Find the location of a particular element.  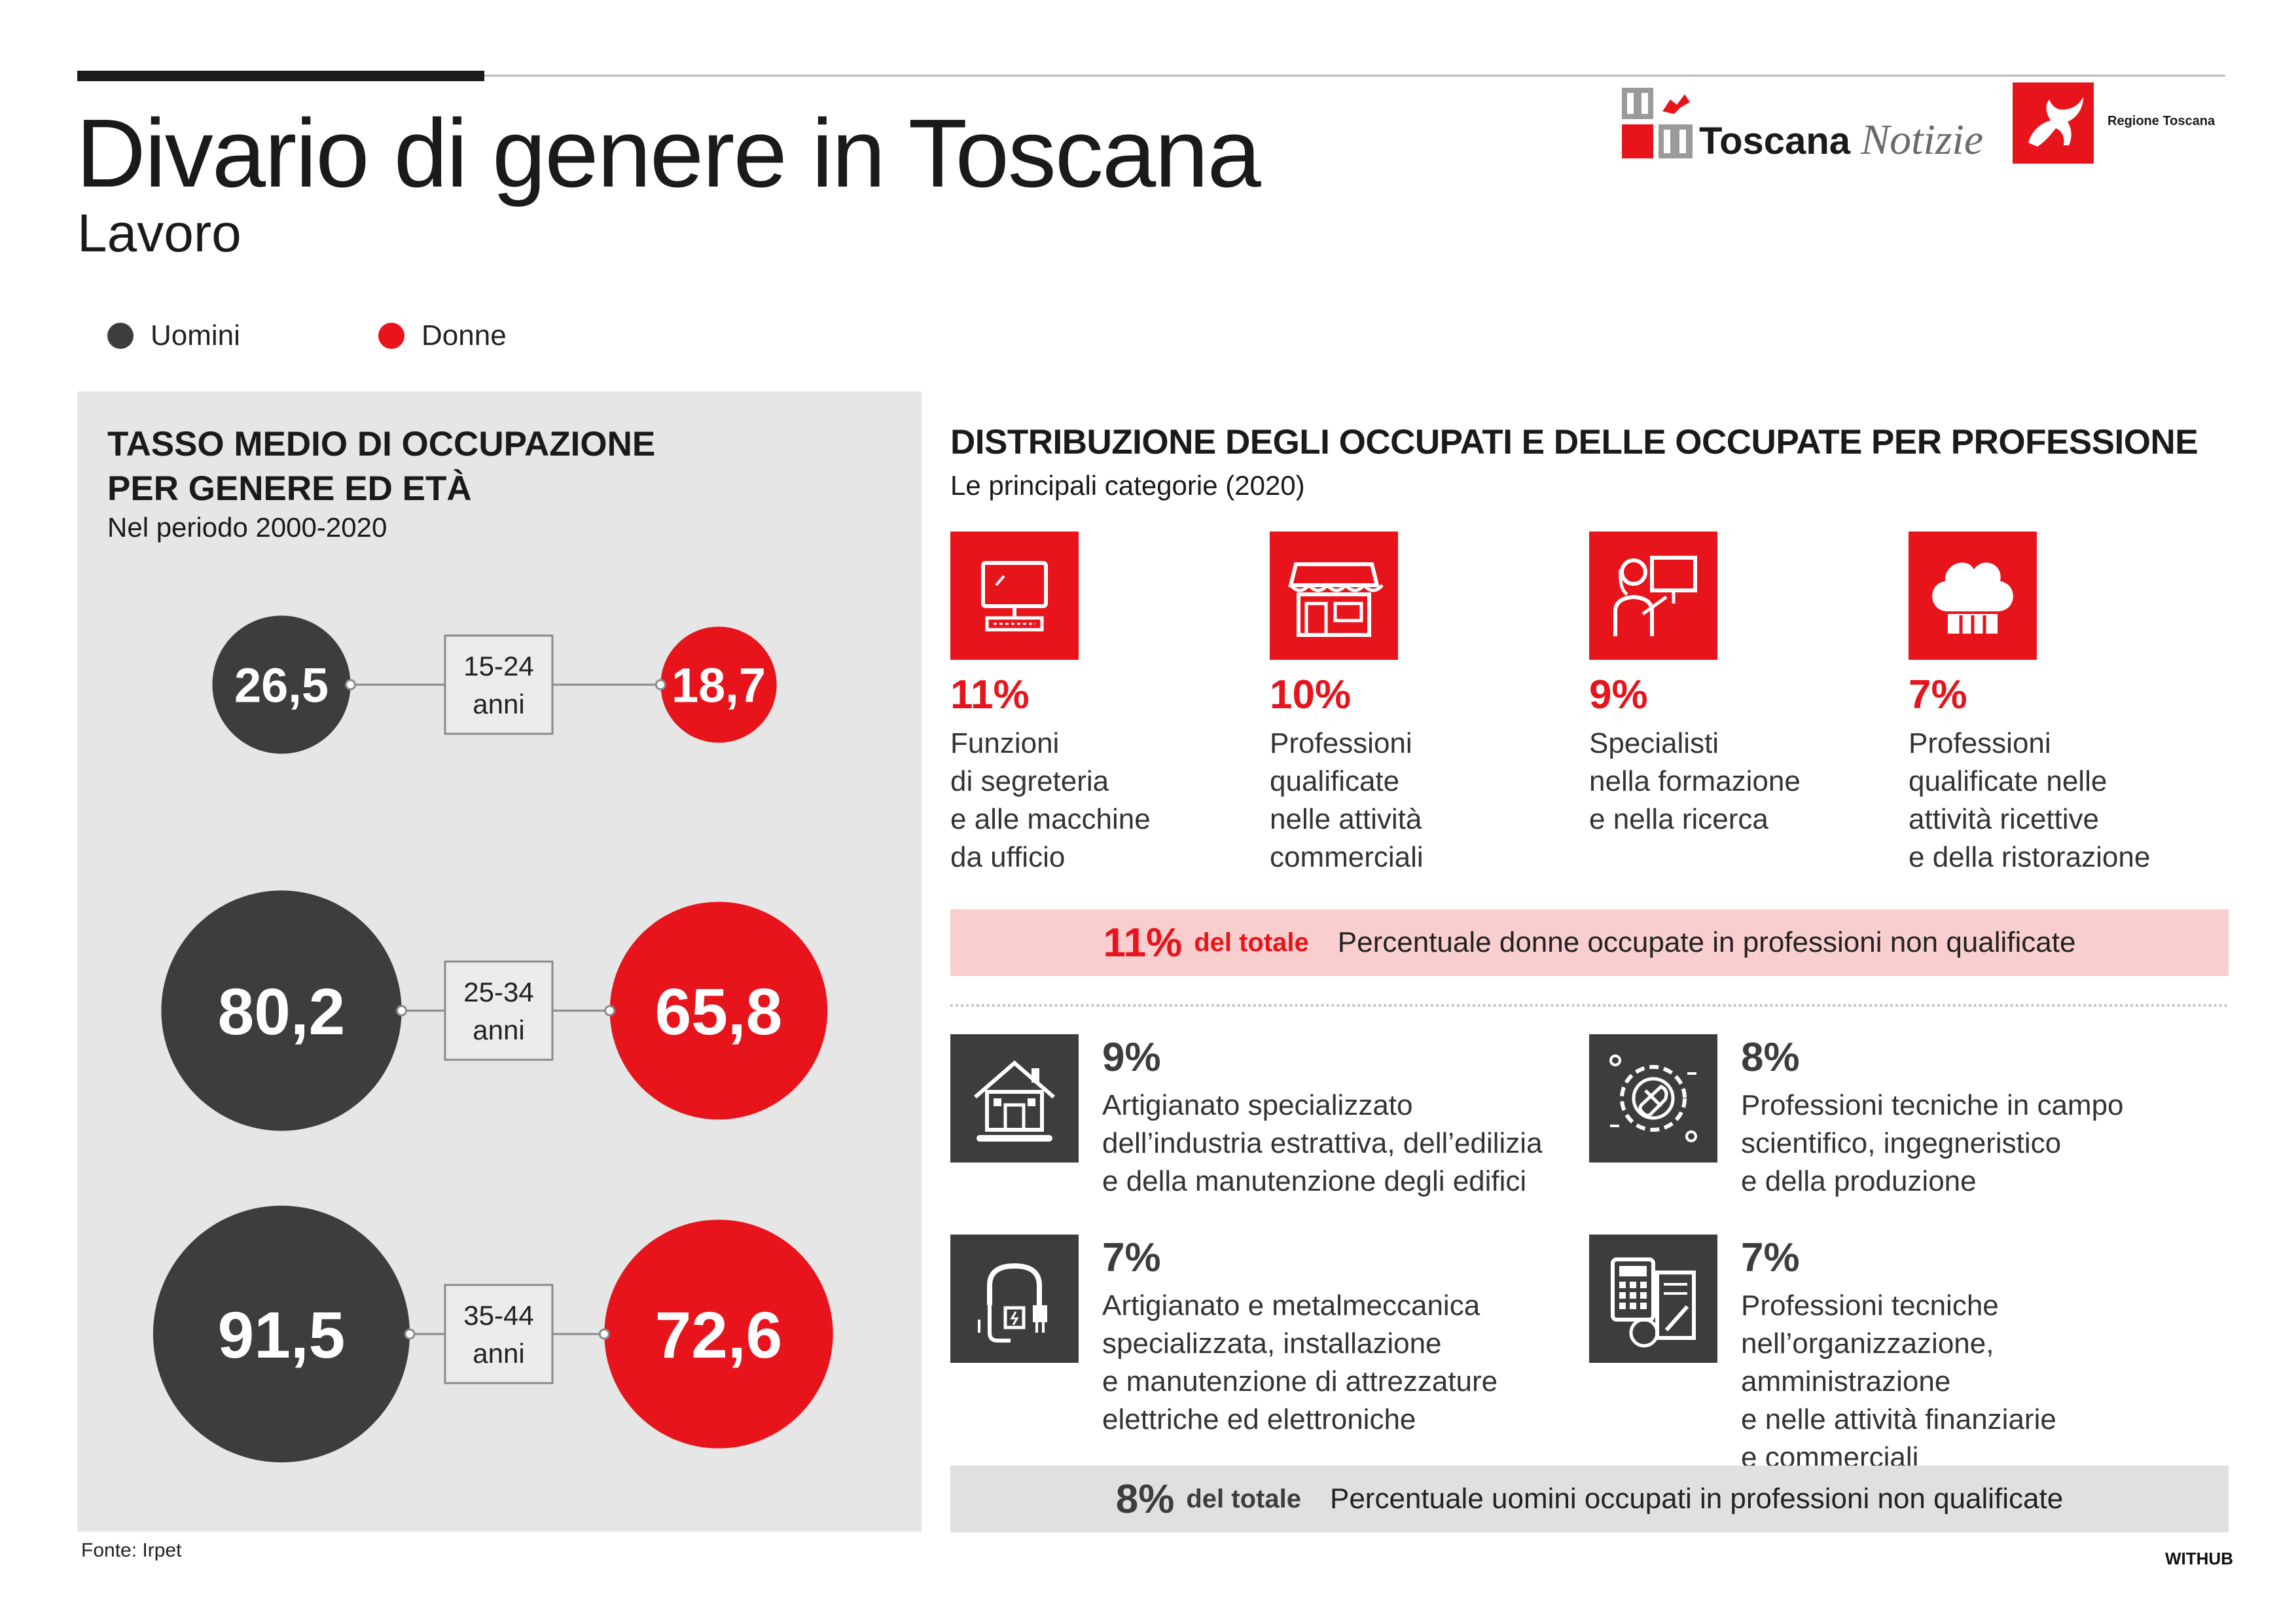

employment-rate-title-line1: TASSO MEDIO DI OCCUPAZIONE is located at coordinates (381, 444).